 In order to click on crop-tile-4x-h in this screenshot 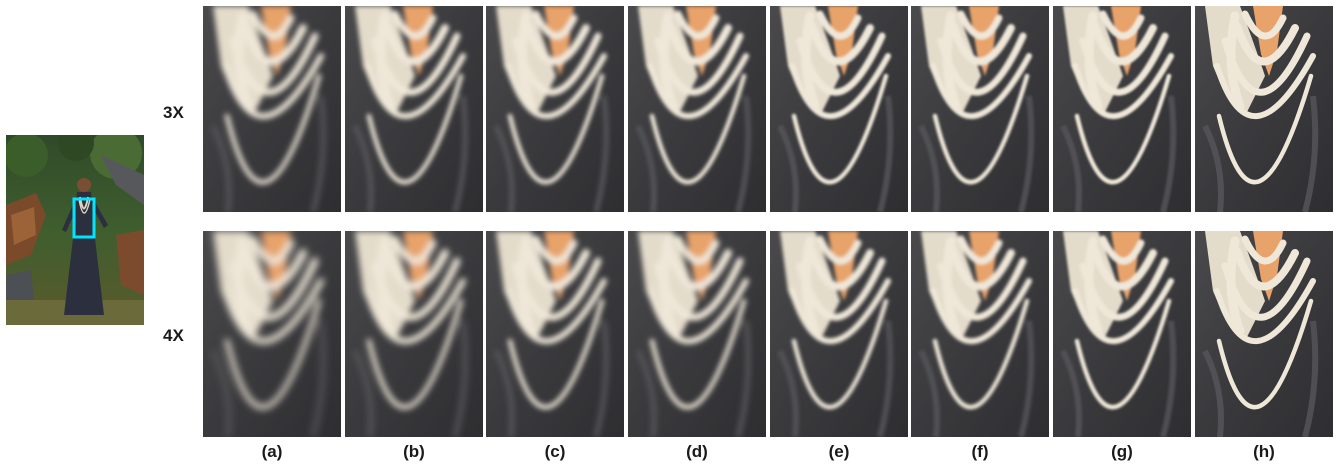, I will do `click(1264, 334)`.